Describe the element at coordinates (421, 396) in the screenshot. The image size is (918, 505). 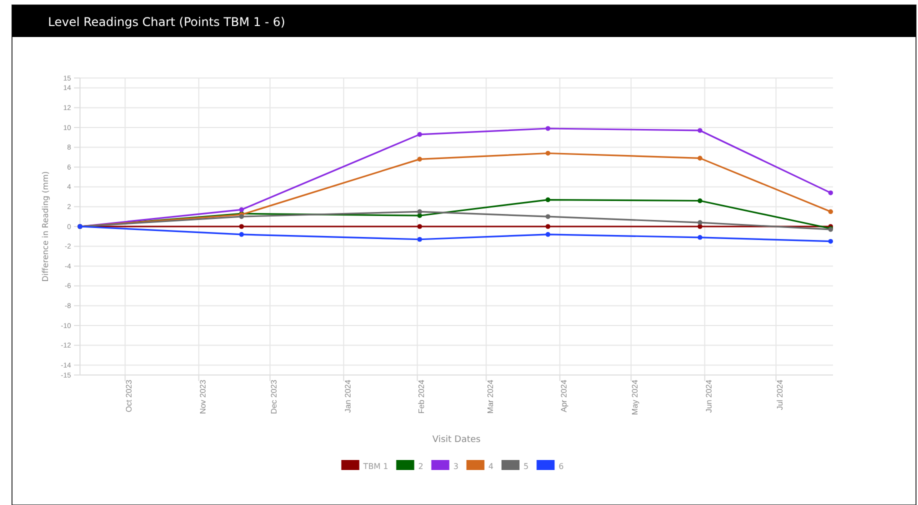
I see `x-tick-label: Feb 2024` at that location.